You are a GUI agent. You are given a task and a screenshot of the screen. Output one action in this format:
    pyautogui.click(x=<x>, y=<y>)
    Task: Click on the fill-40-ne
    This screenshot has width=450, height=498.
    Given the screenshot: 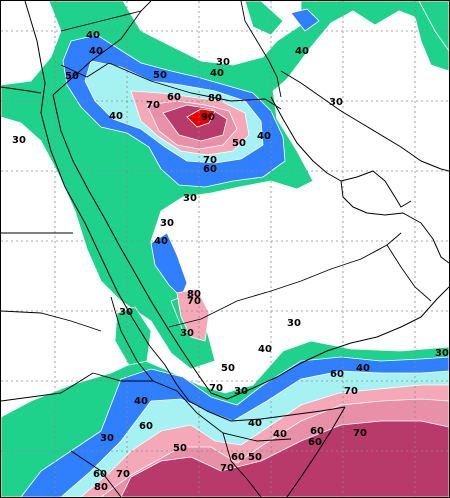 What is the action you would take?
    pyautogui.click(x=305, y=20)
    